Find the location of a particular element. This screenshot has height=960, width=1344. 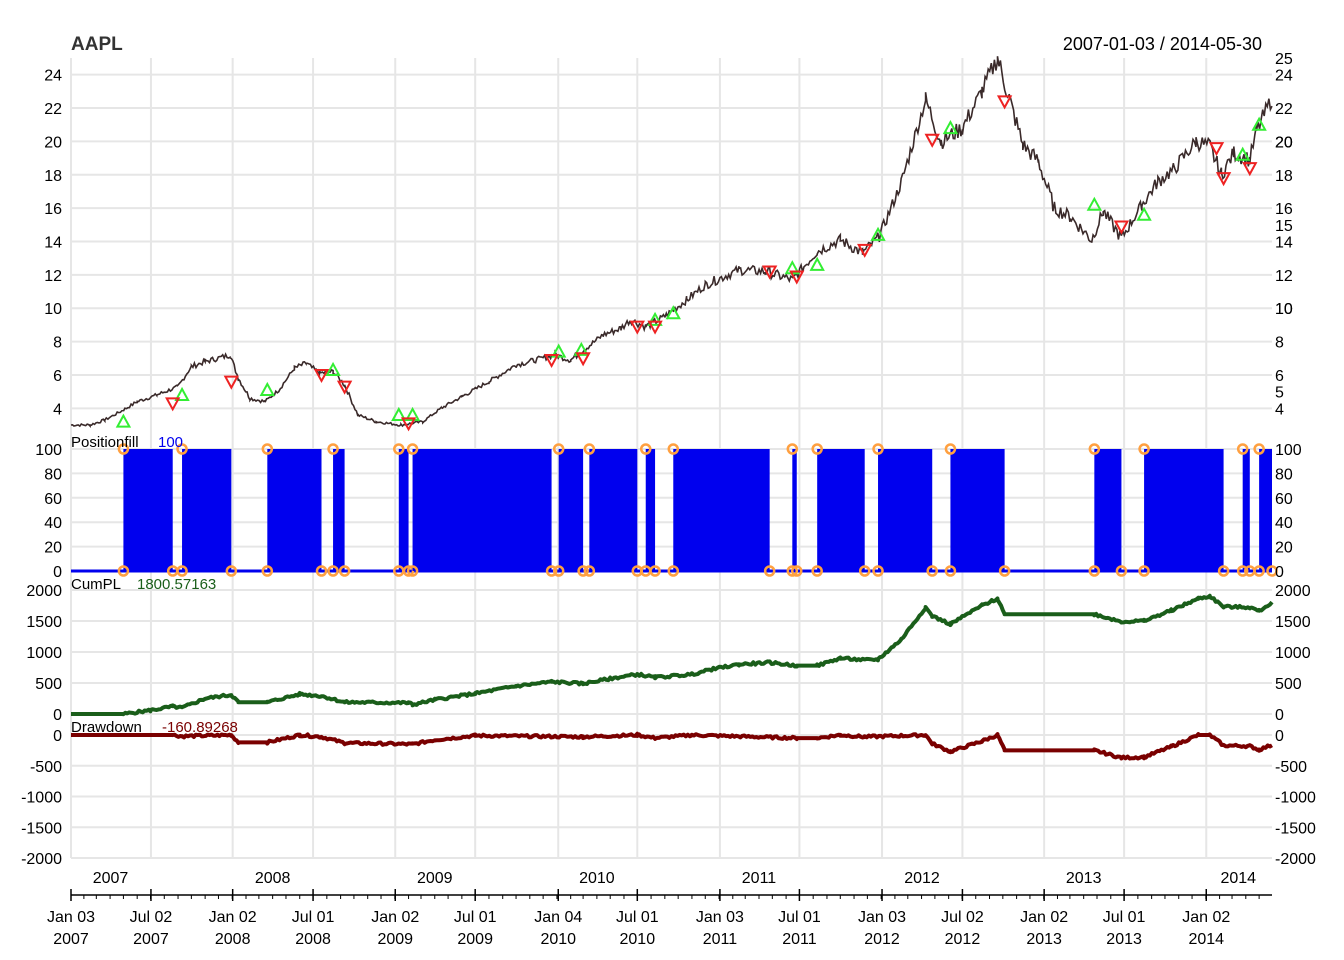

price-y-tick-label-right: 20 is located at coordinates (1284, 142).